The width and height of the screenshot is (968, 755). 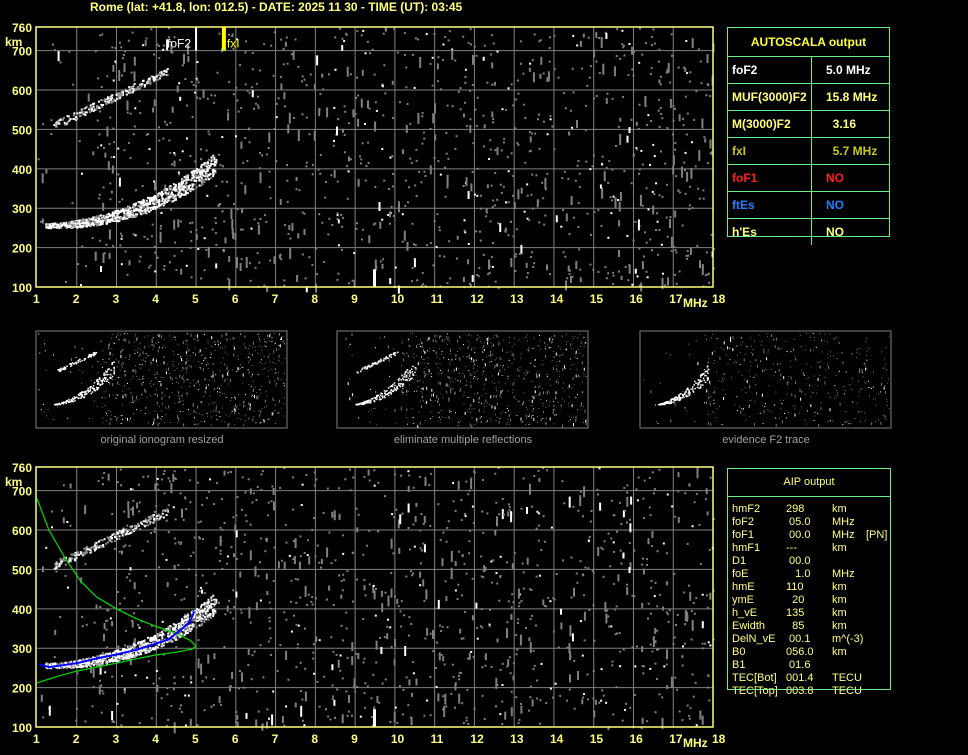 What do you see at coordinates (22, 689) in the screenshot?
I see `y-tick-label: 200` at bounding box center [22, 689].